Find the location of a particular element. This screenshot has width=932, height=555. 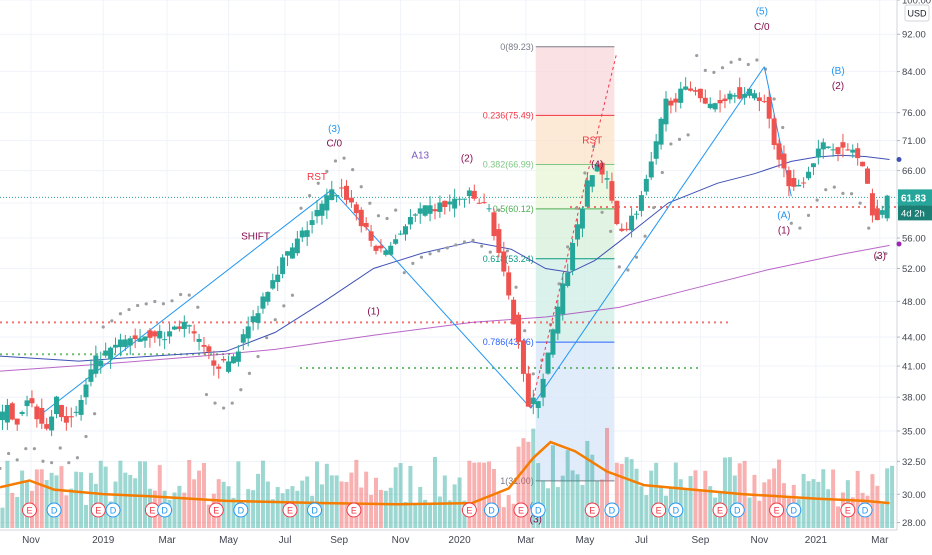

price-tick-label: 48.00 is located at coordinates (914, 302).